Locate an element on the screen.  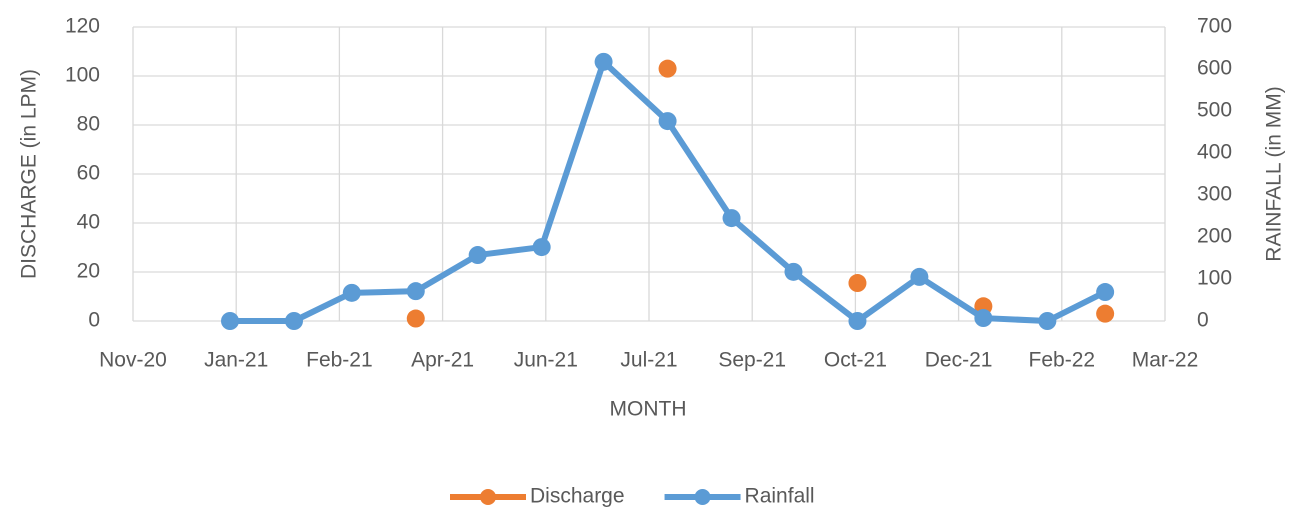
legend-label: Discharge is located at coordinates (577, 496).